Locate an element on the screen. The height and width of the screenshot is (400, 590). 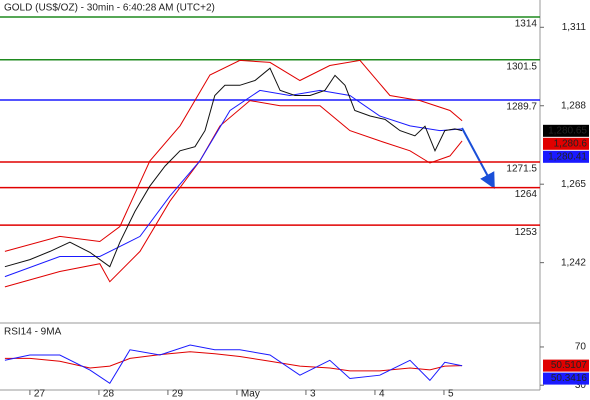
level-label: 1314 is located at coordinates (526, 24).